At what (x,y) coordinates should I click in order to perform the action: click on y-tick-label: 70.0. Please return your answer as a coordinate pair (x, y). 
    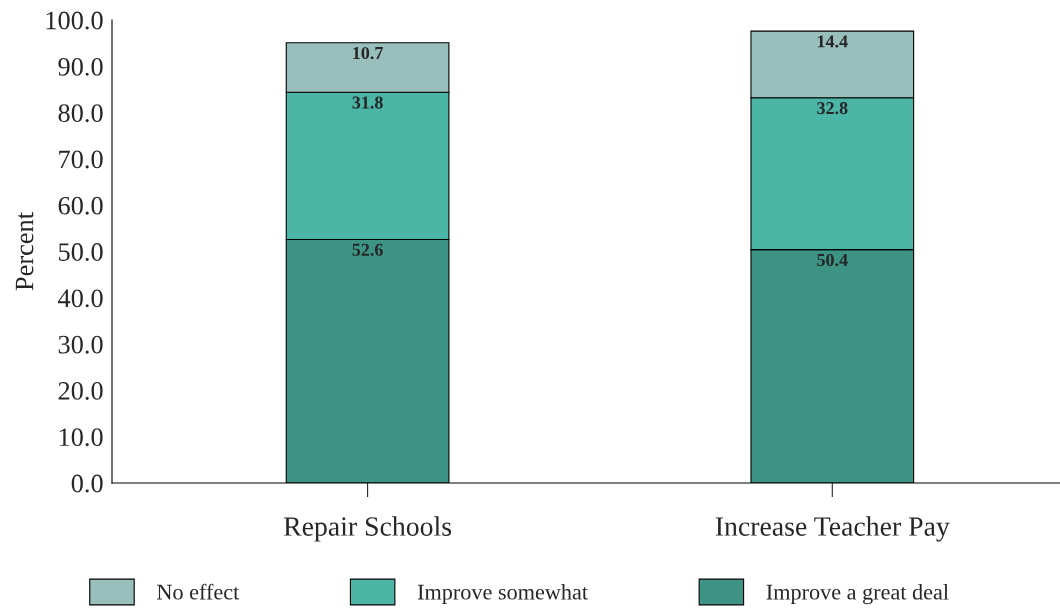
    Looking at the image, I should click on (81, 159).